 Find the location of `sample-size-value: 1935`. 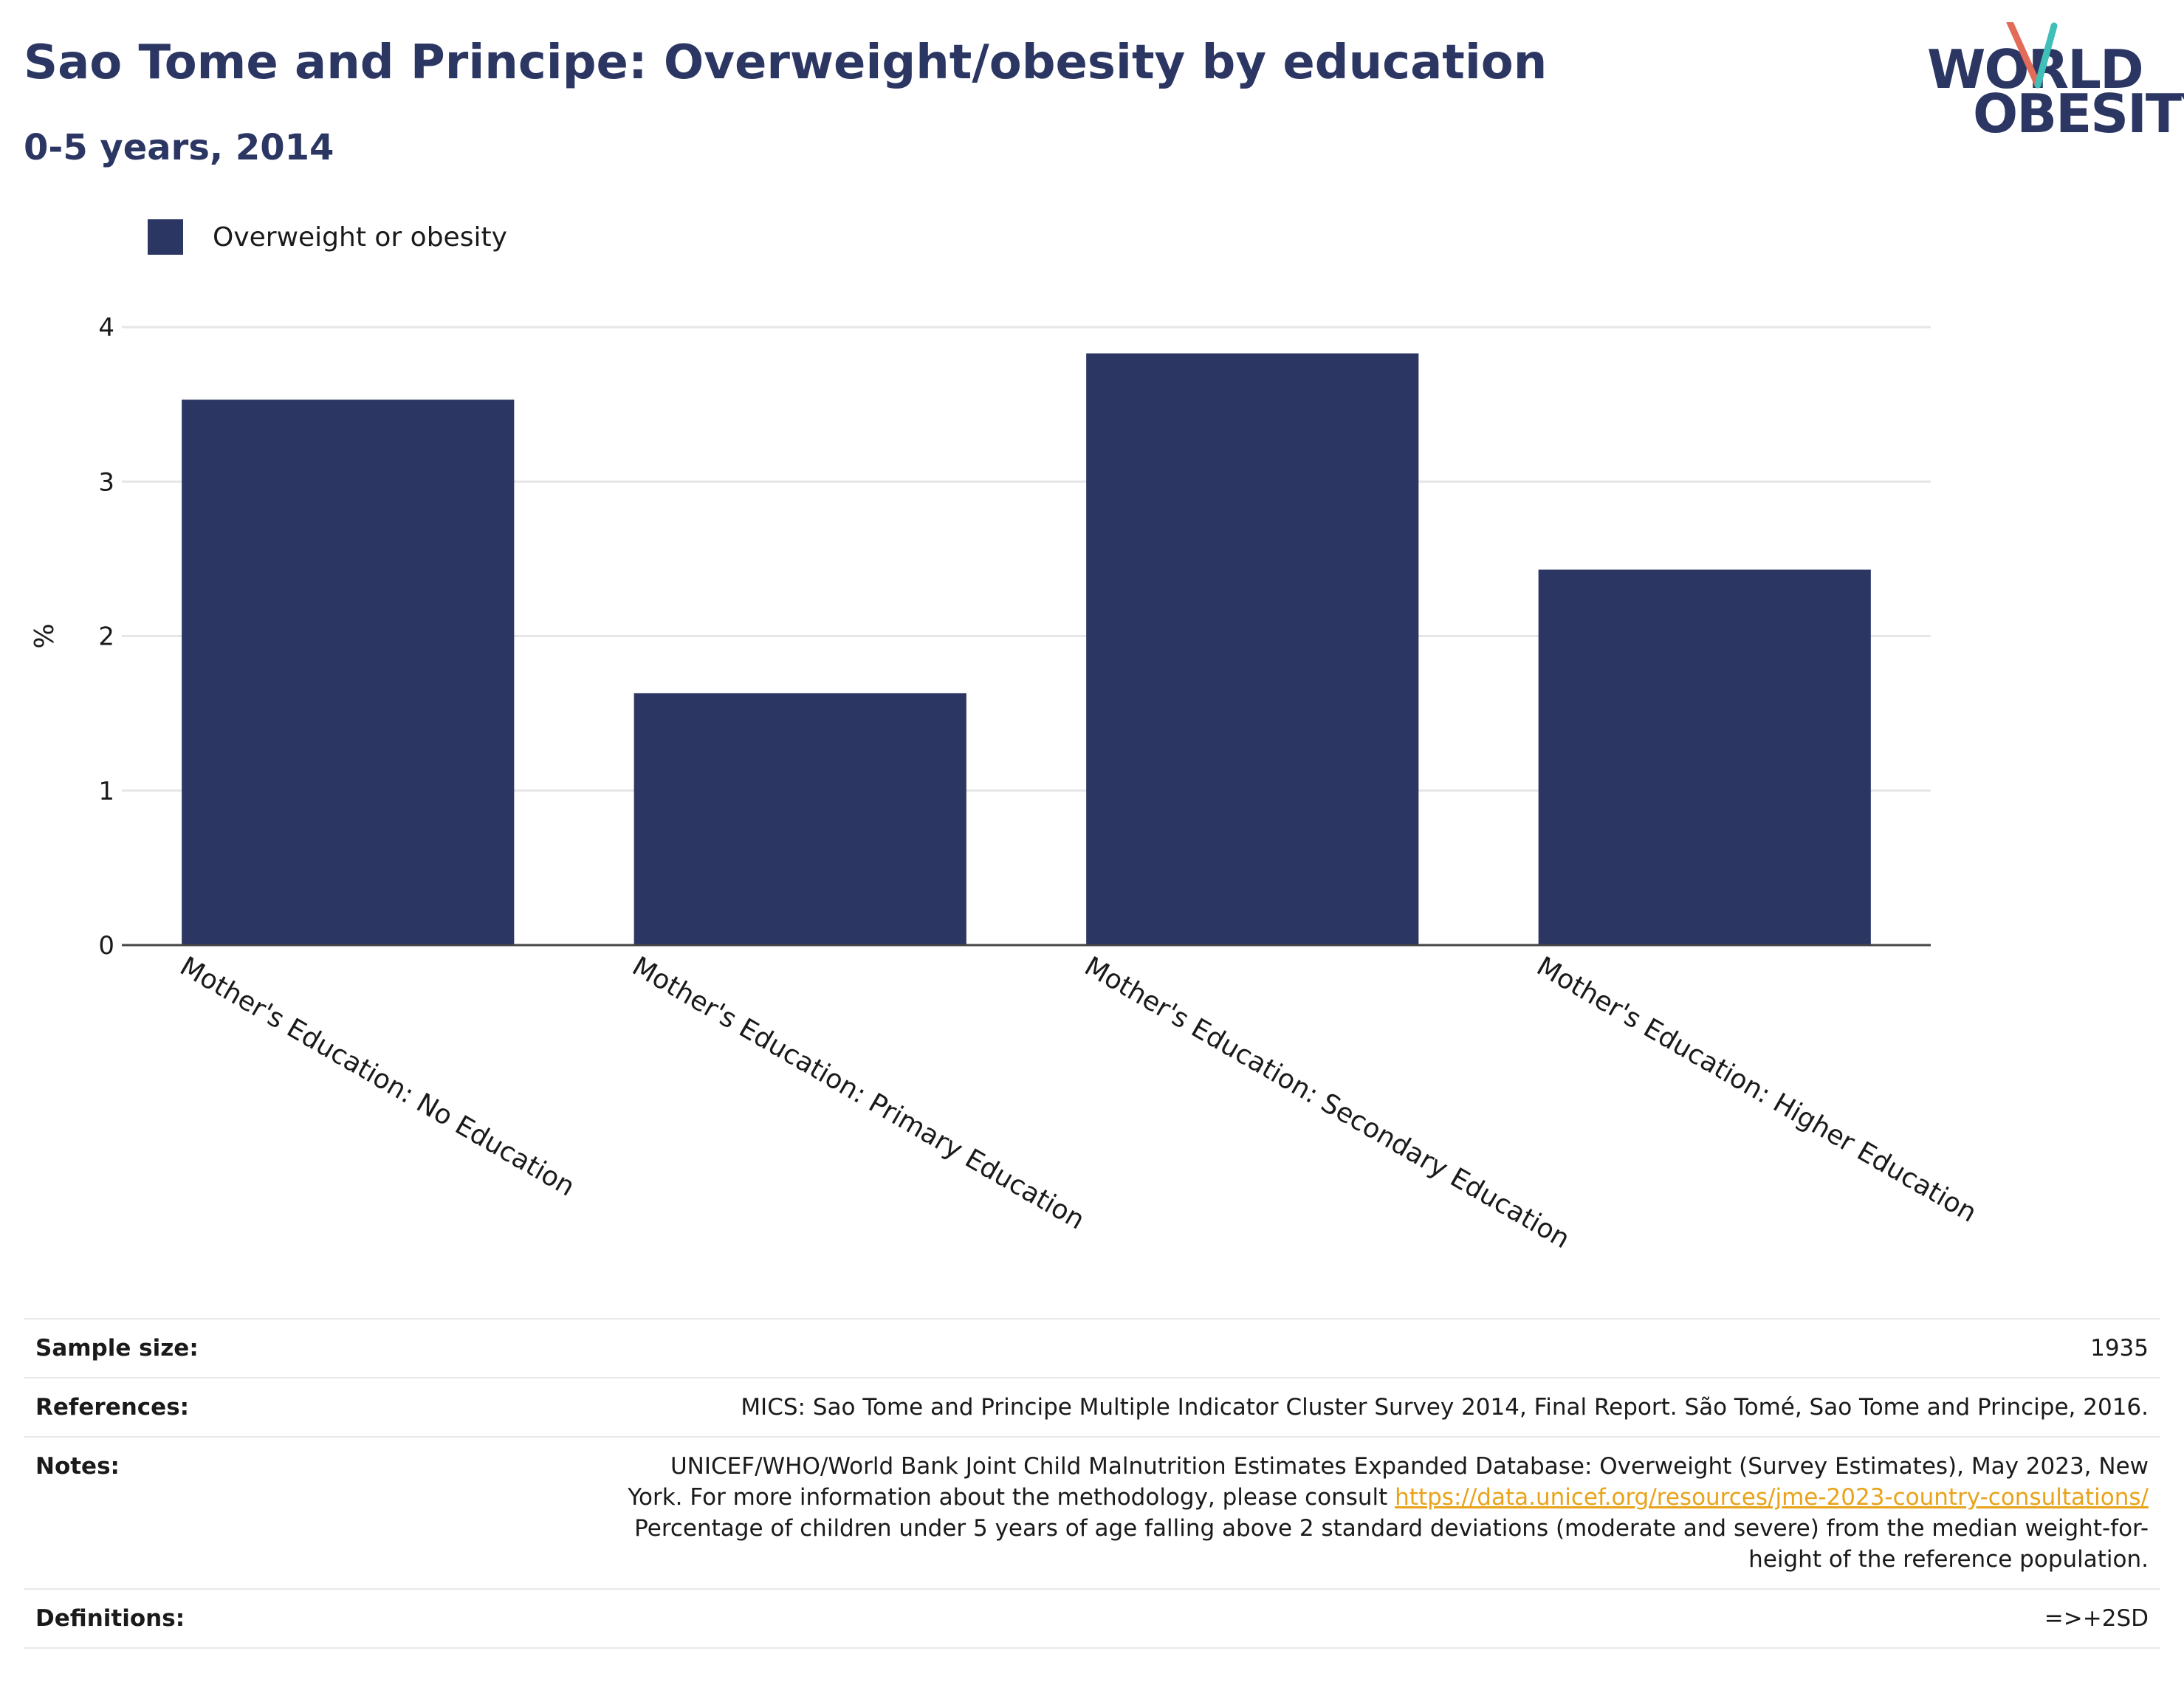

sample-size-value: 1935 is located at coordinates (2120, 1348).